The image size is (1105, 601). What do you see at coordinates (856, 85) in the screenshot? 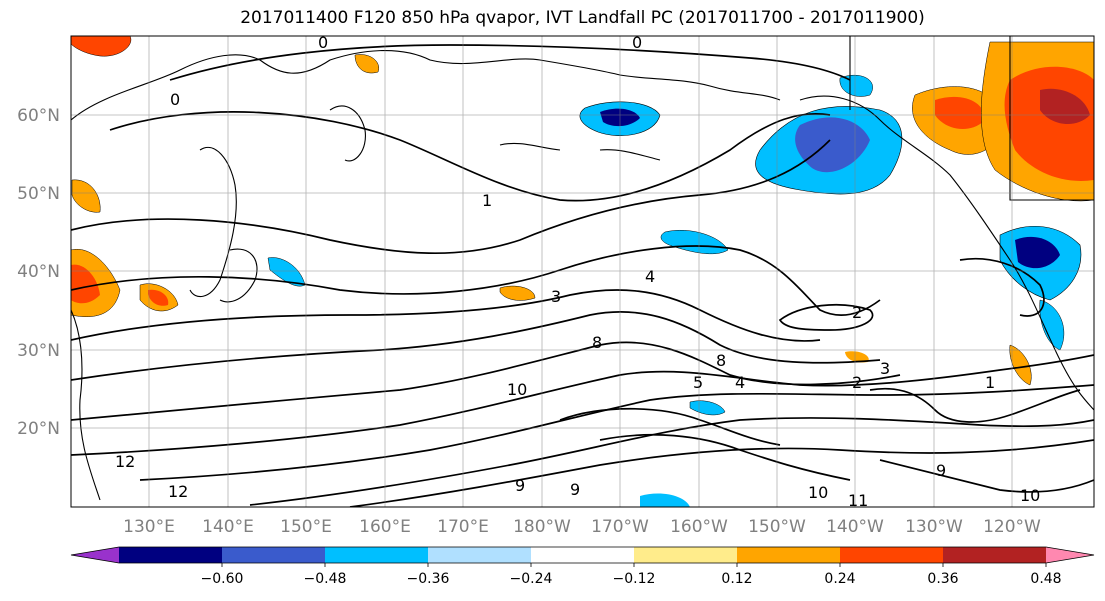
I see `shade-gulf-alaska-neg-pale` at bounding box center [856, 85].